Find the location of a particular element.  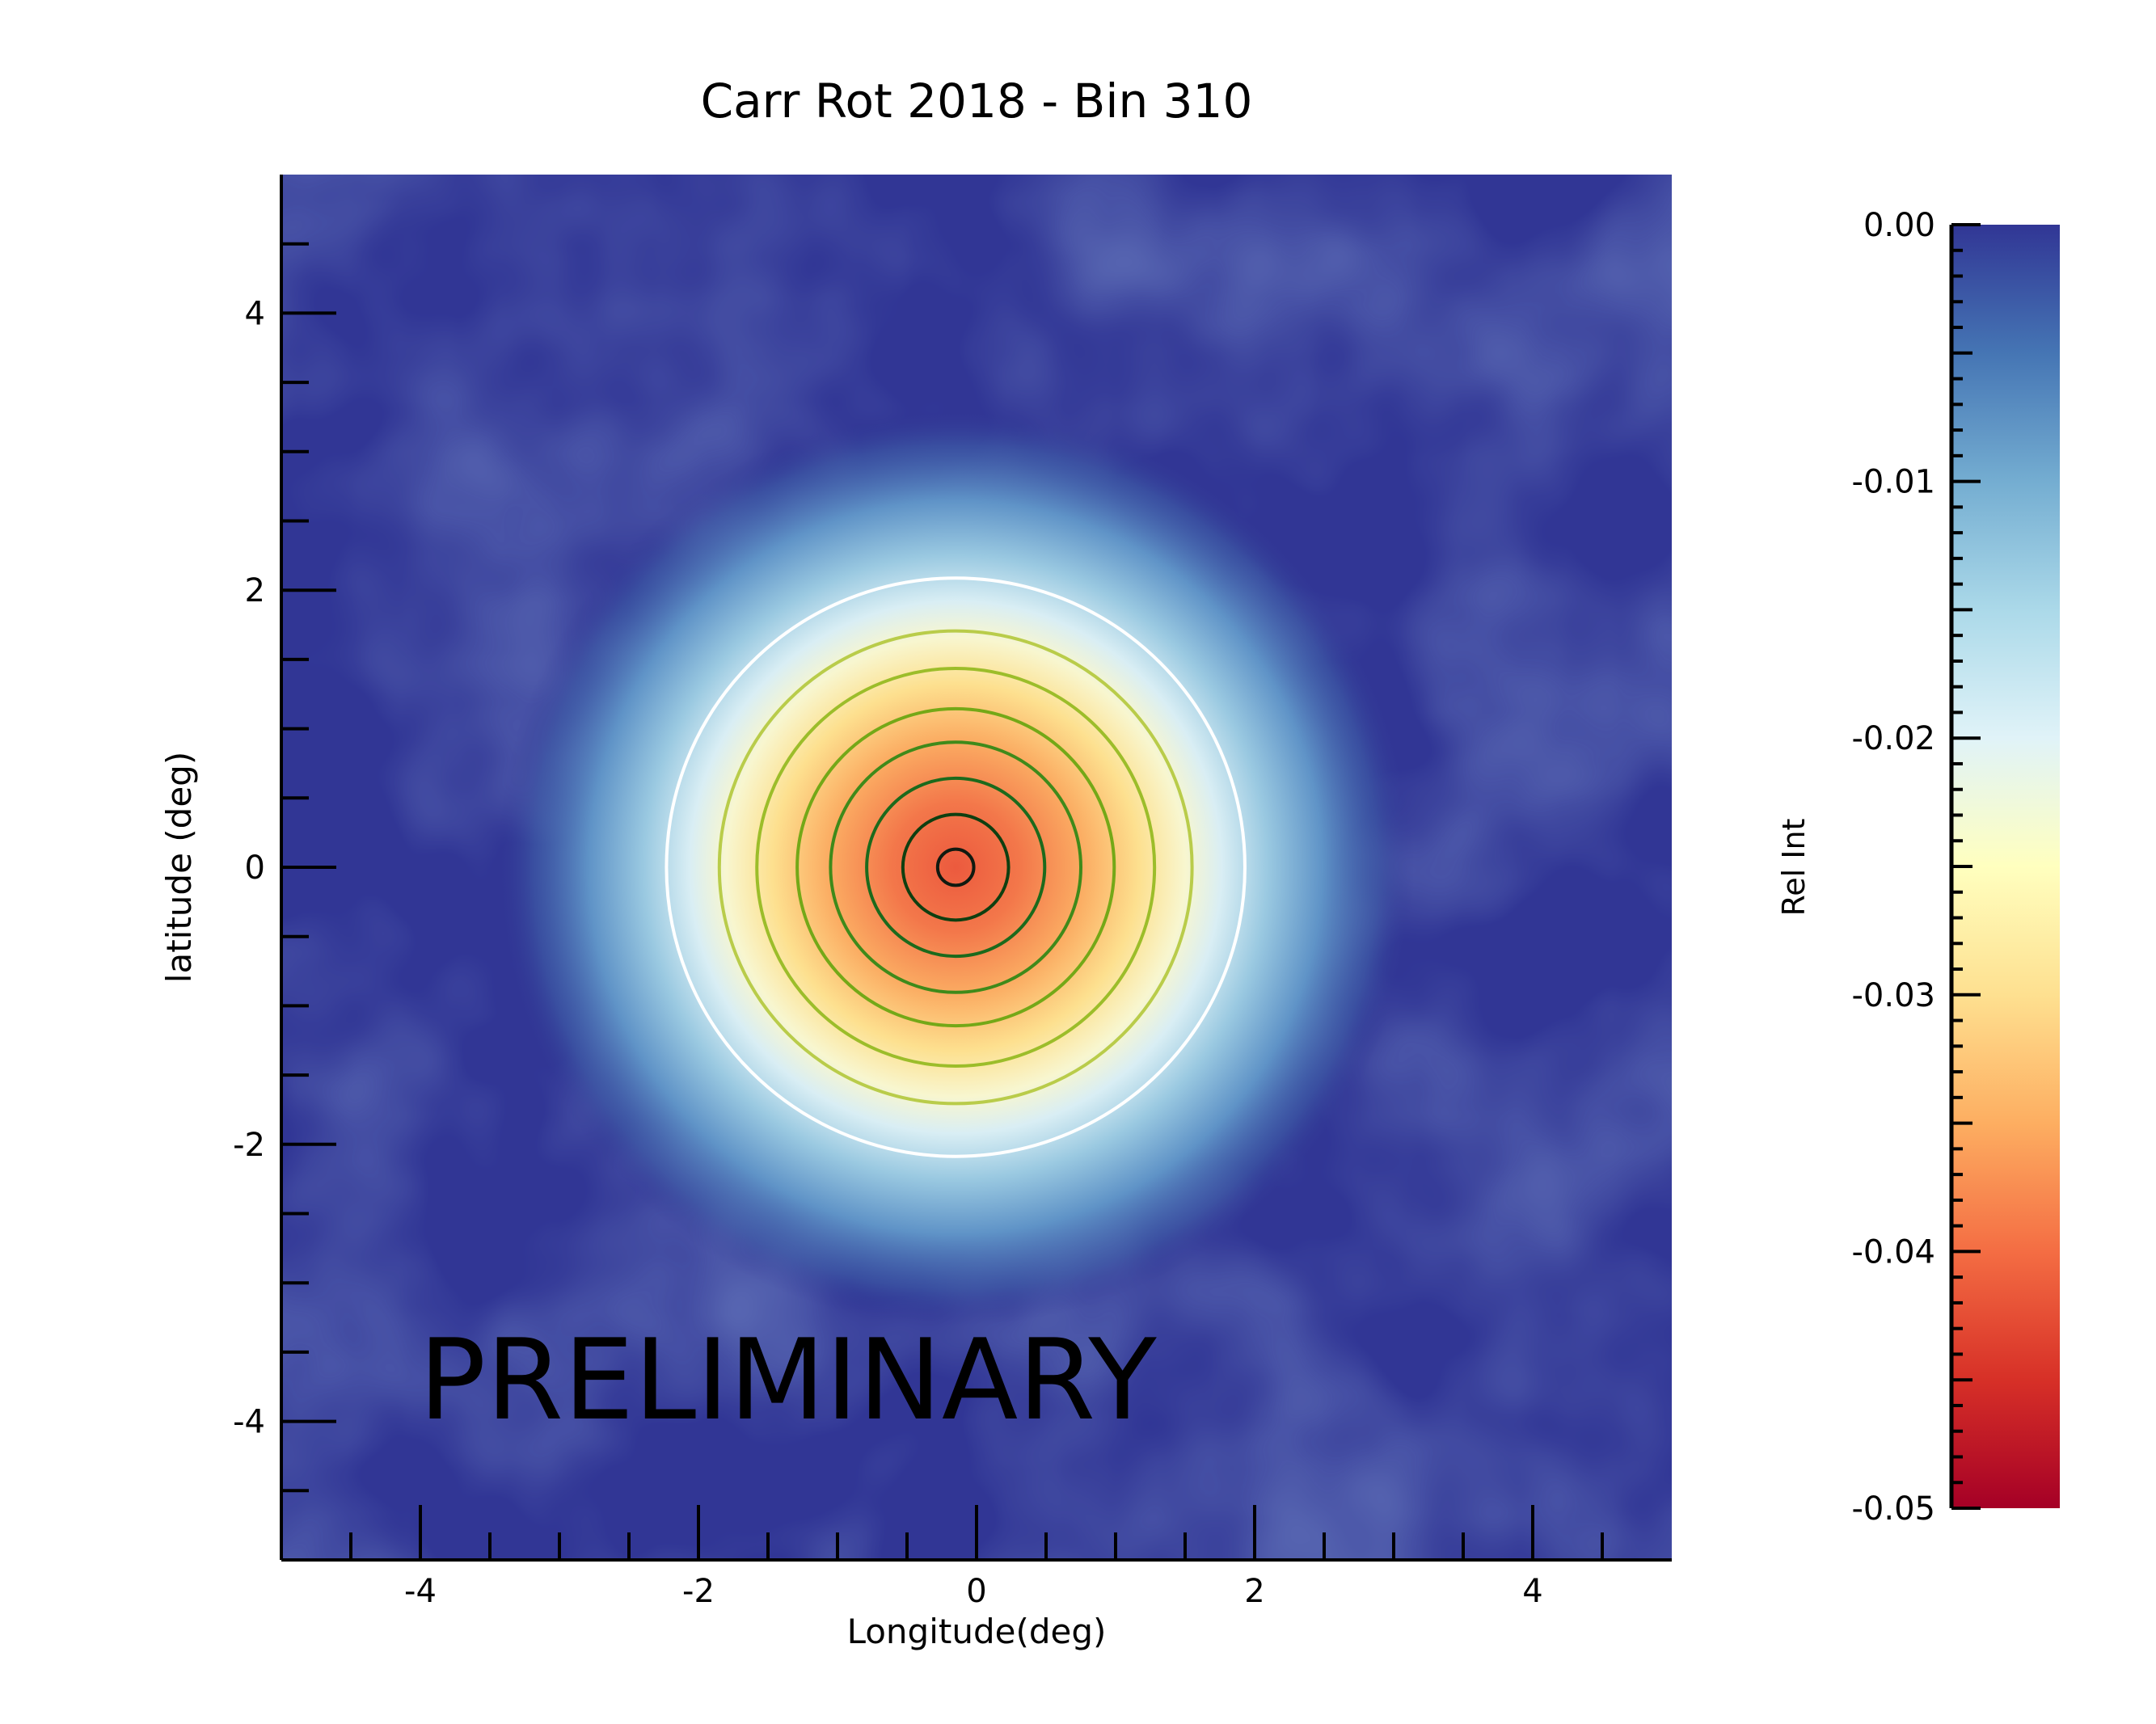

chart-title: Carr Rot 2018 - Bin 310 is located at coordinates (977, 101).